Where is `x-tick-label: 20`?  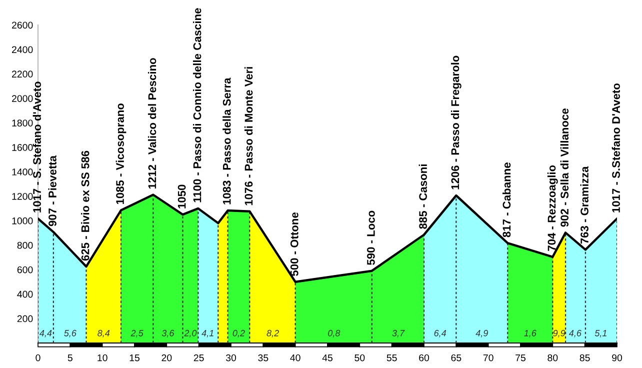
x-tick-label: 20 is located at coordinates (167, 358).